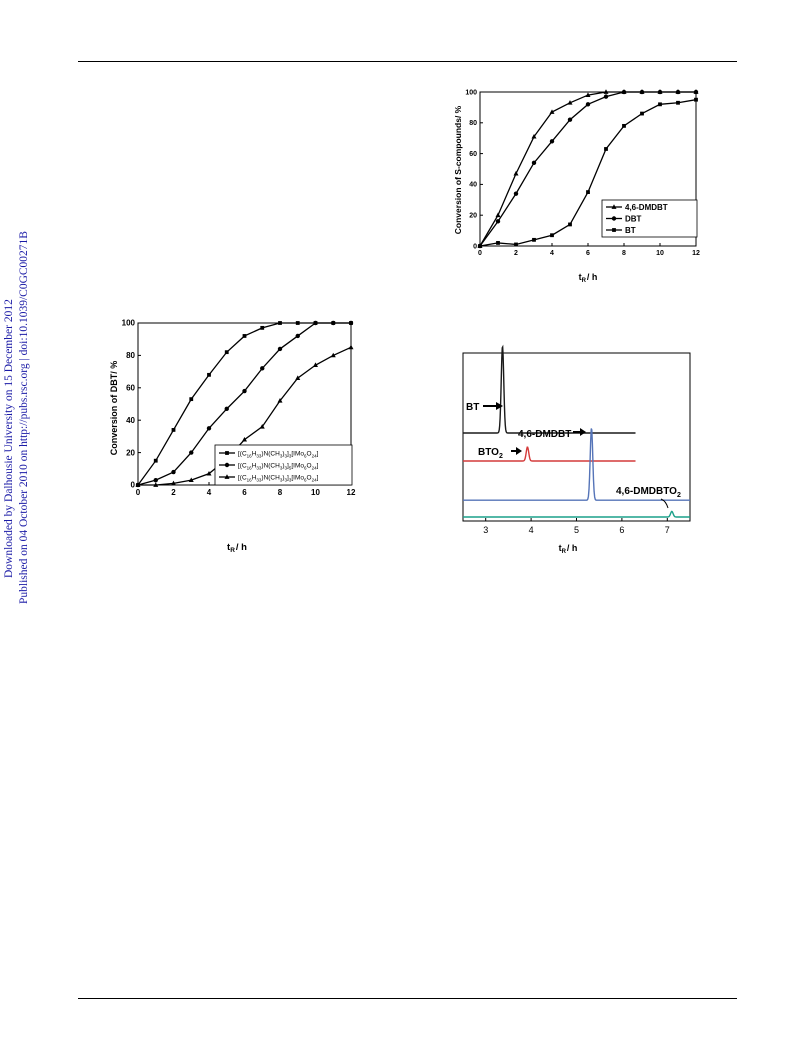 The image size is (793, 1039). I want to click on x-tick-label: 12, so click(696, 253).